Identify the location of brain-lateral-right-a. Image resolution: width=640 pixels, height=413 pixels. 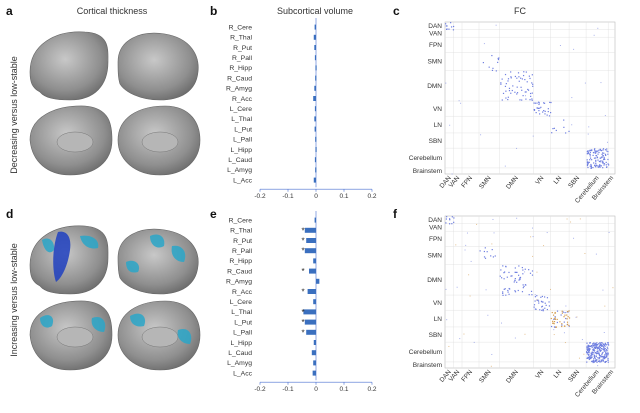
(158, 66).